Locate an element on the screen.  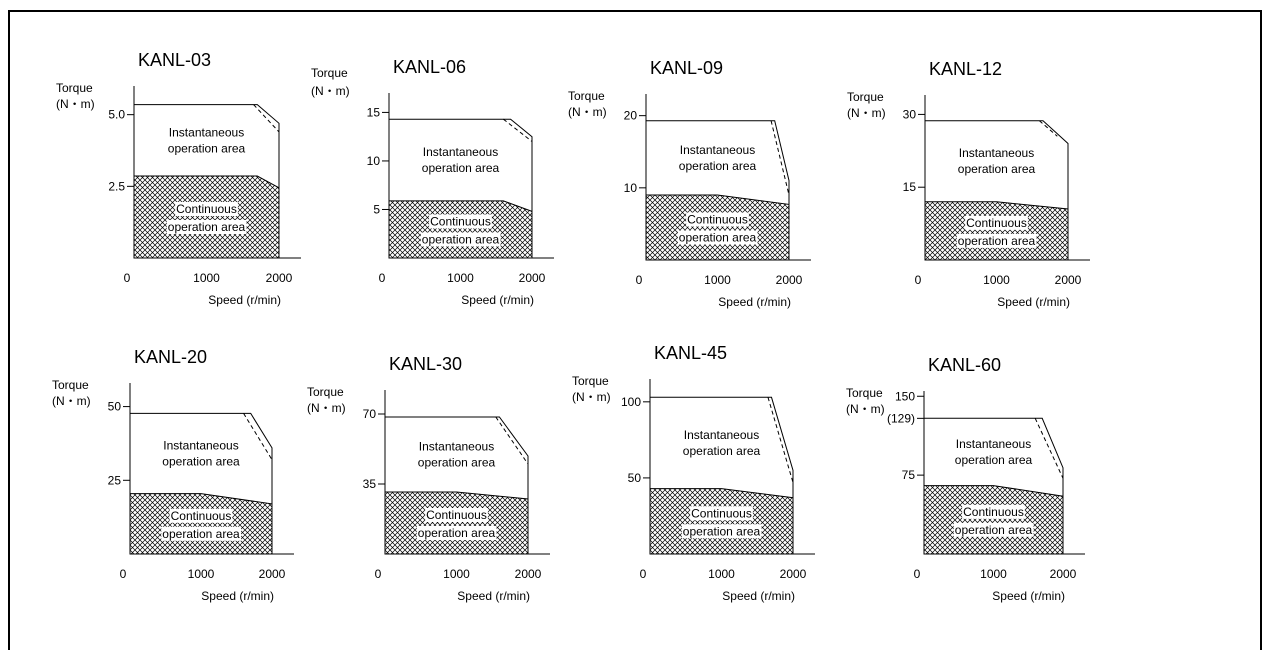
y-tick-label: 35 is located at coordinates (370, 484).